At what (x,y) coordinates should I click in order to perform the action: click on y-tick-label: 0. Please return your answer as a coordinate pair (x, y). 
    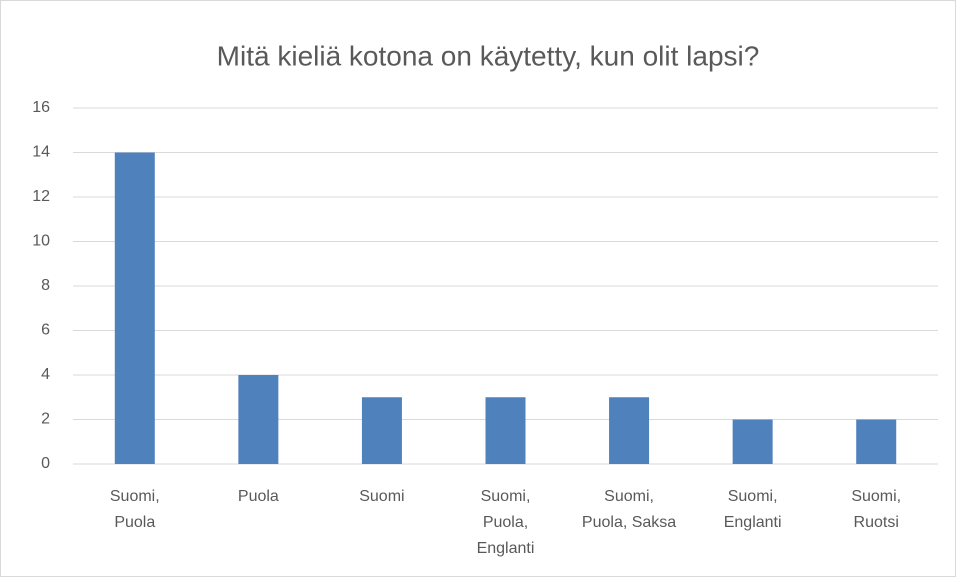
    Looking at the image, I should click on (45, 463).